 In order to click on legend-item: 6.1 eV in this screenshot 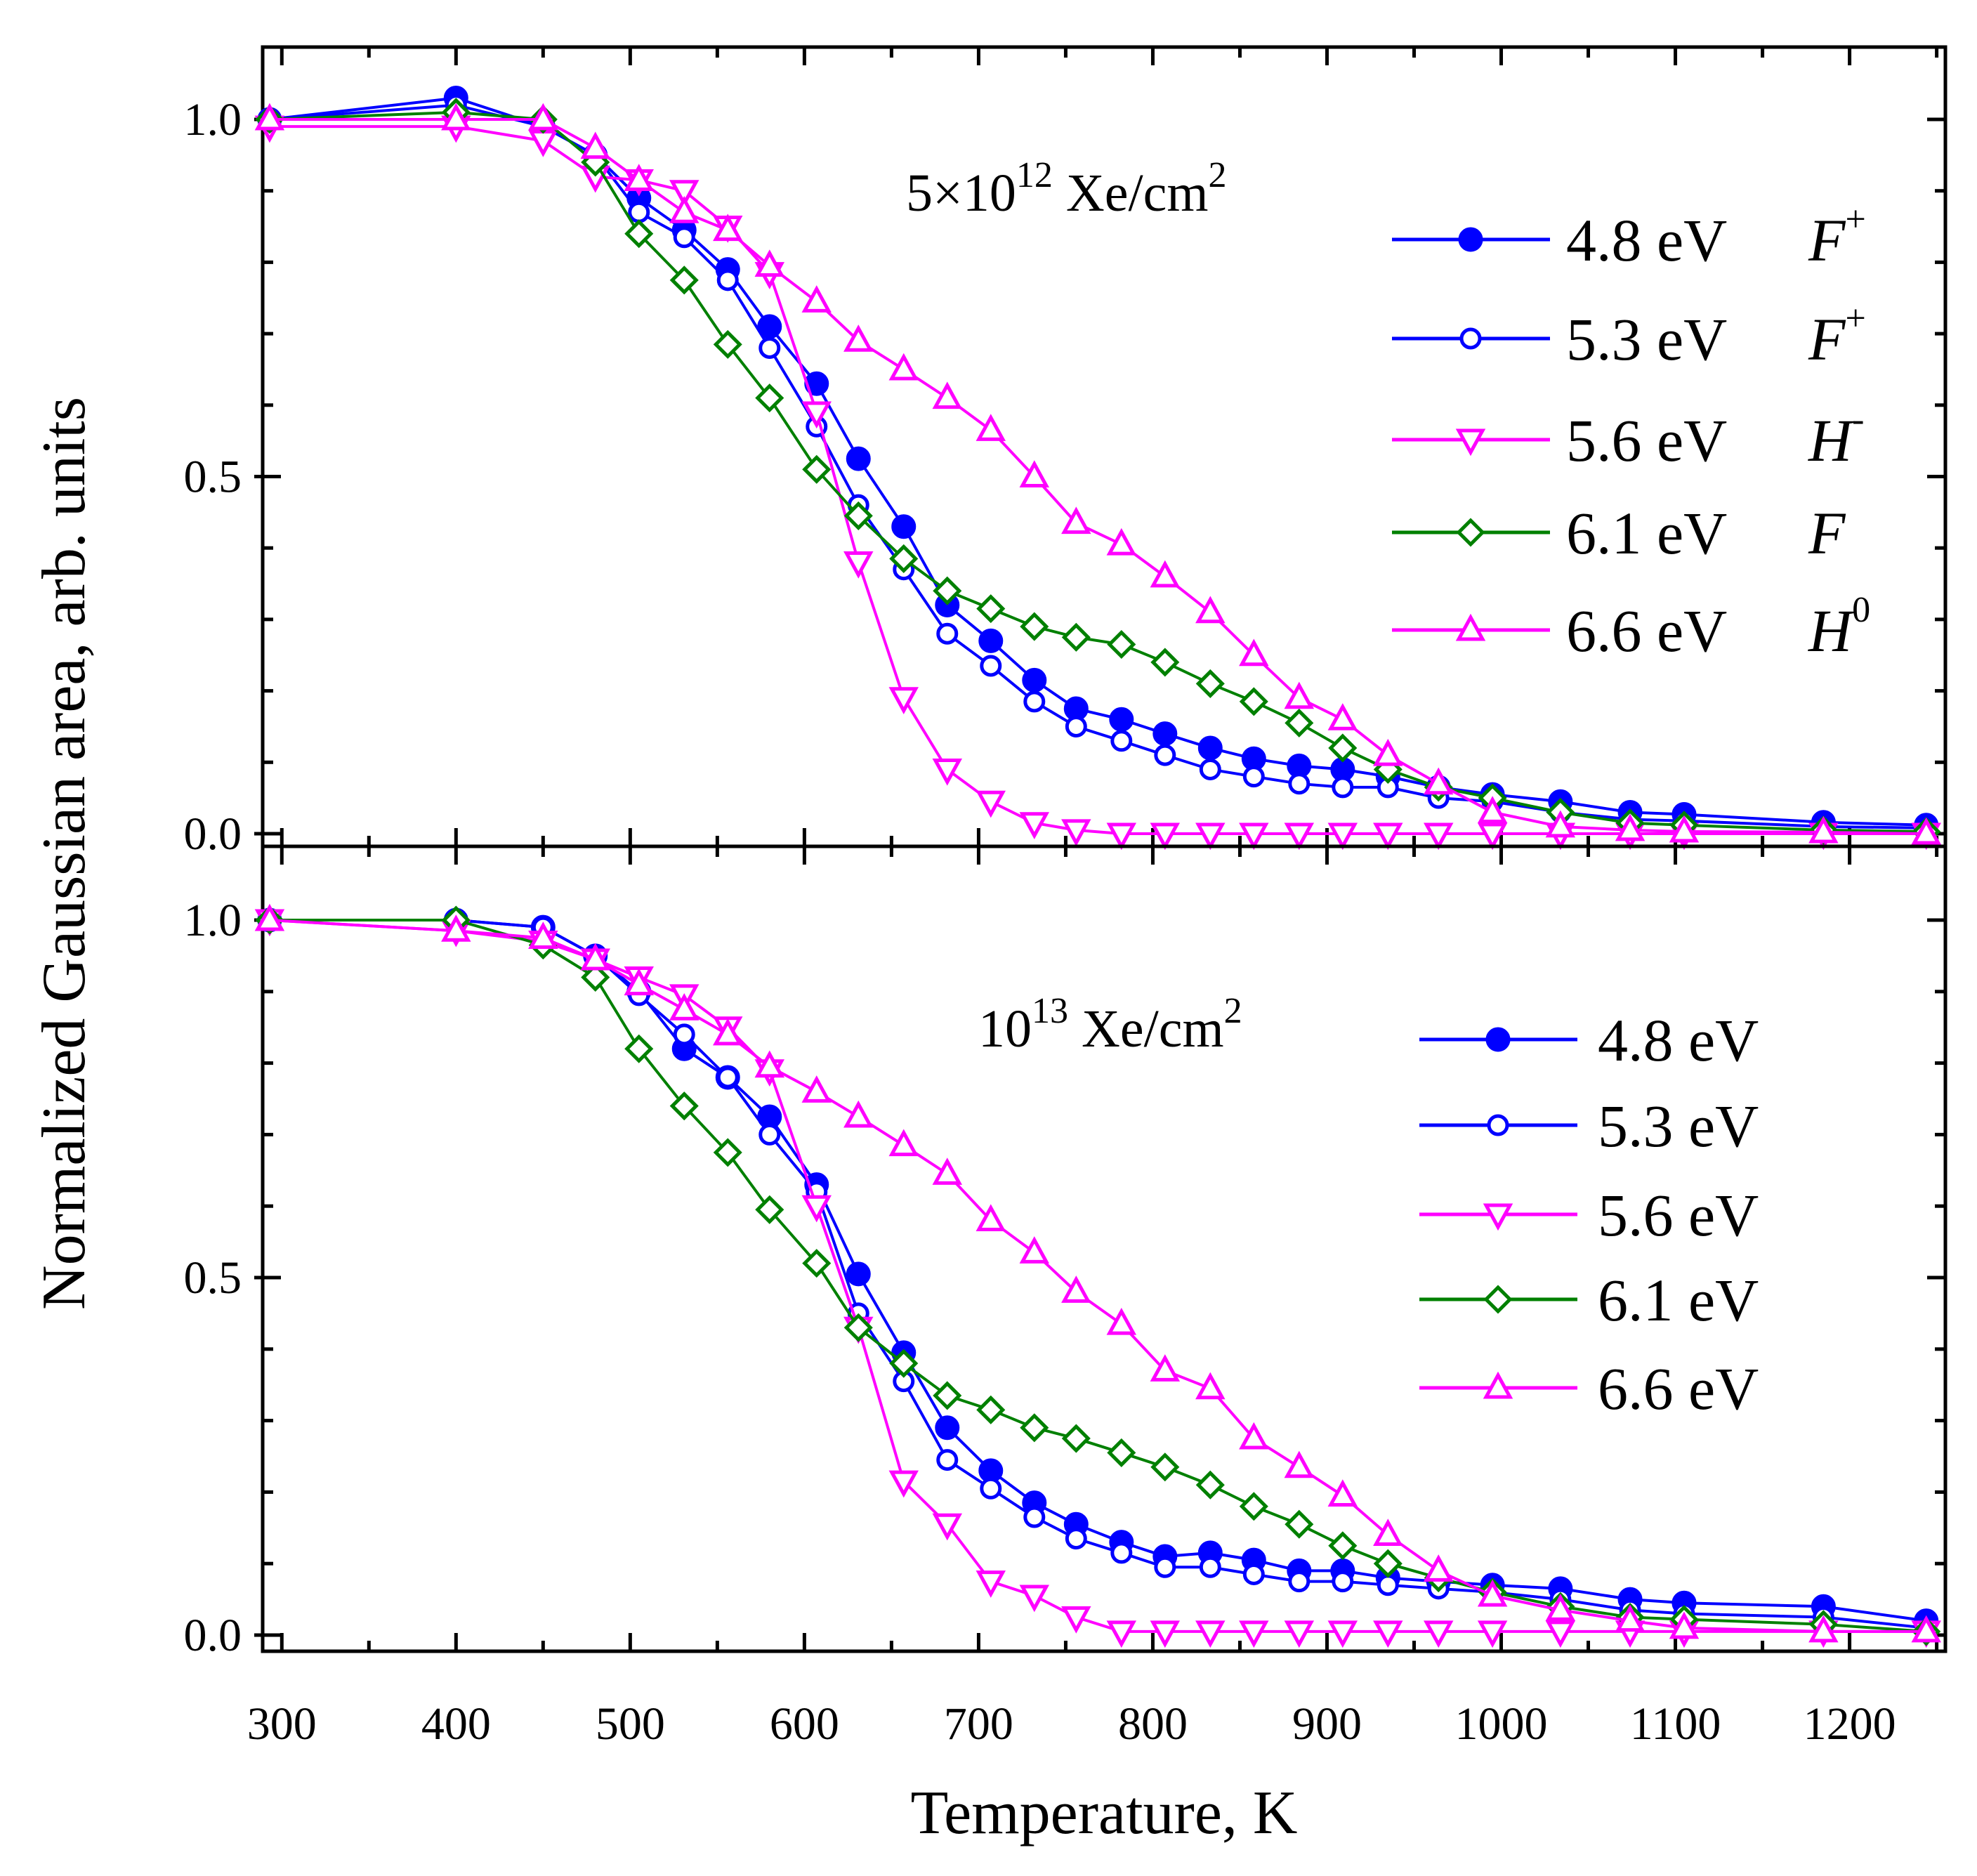, I will do `click(1589, 1300)`.